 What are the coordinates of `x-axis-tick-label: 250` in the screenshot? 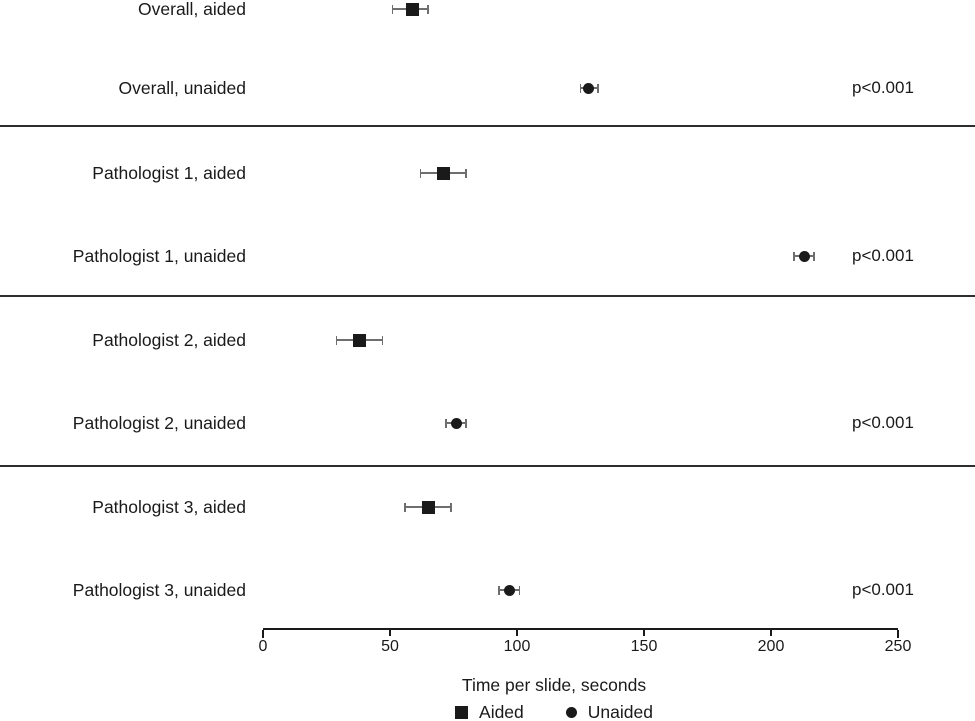 It's located at (898, 646).